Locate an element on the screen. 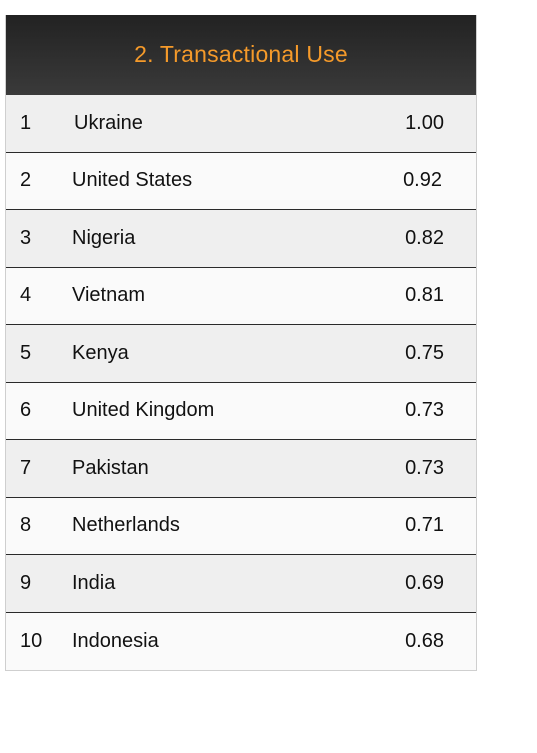 This screenshot has width=537, height=753. table-row: 1 Ukraine 1.00 is located at coordinates (241, 124).